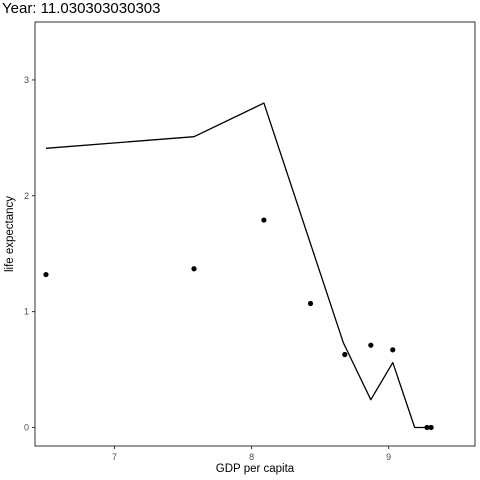 This screenshot has height=480, width=480. Describe the element at coordinates (10, 234) in the screenshot. I see `y-axis-title: life expectancy` at that location.